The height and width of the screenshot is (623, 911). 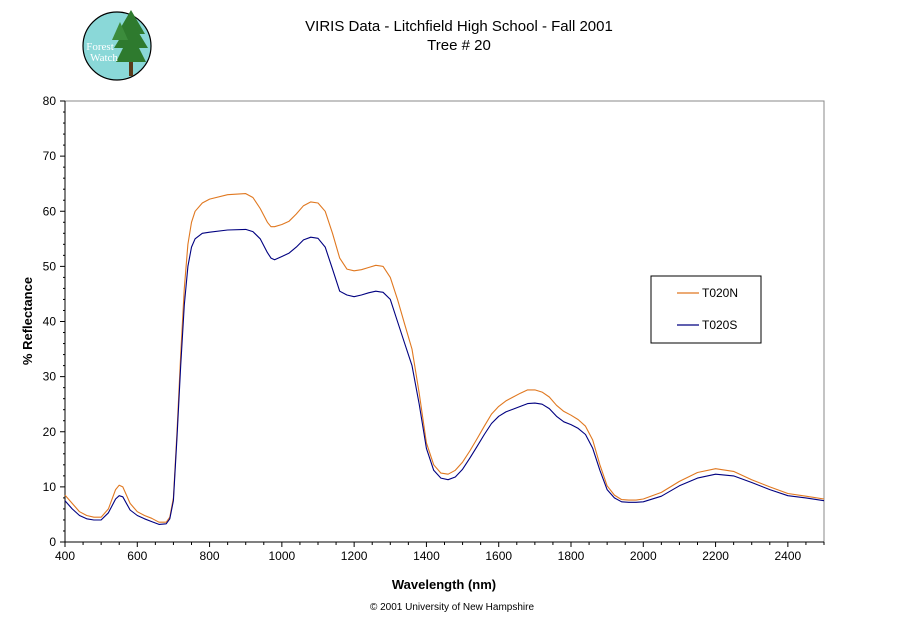 I want to click on y-tick-label: 20, so click(x=50, y=432).